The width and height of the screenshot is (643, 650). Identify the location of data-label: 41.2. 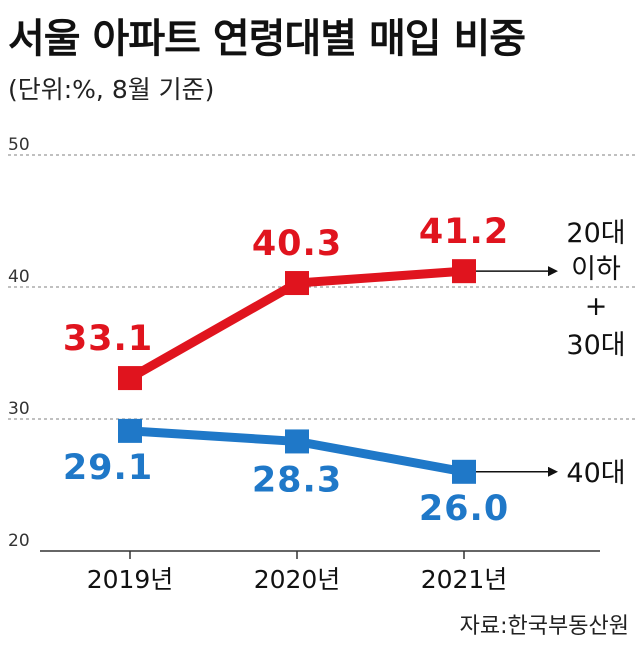
(464, 232).